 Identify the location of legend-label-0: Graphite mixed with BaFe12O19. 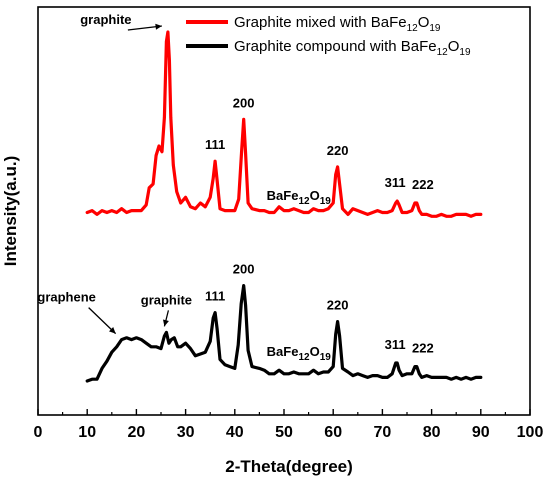
(337, 24).